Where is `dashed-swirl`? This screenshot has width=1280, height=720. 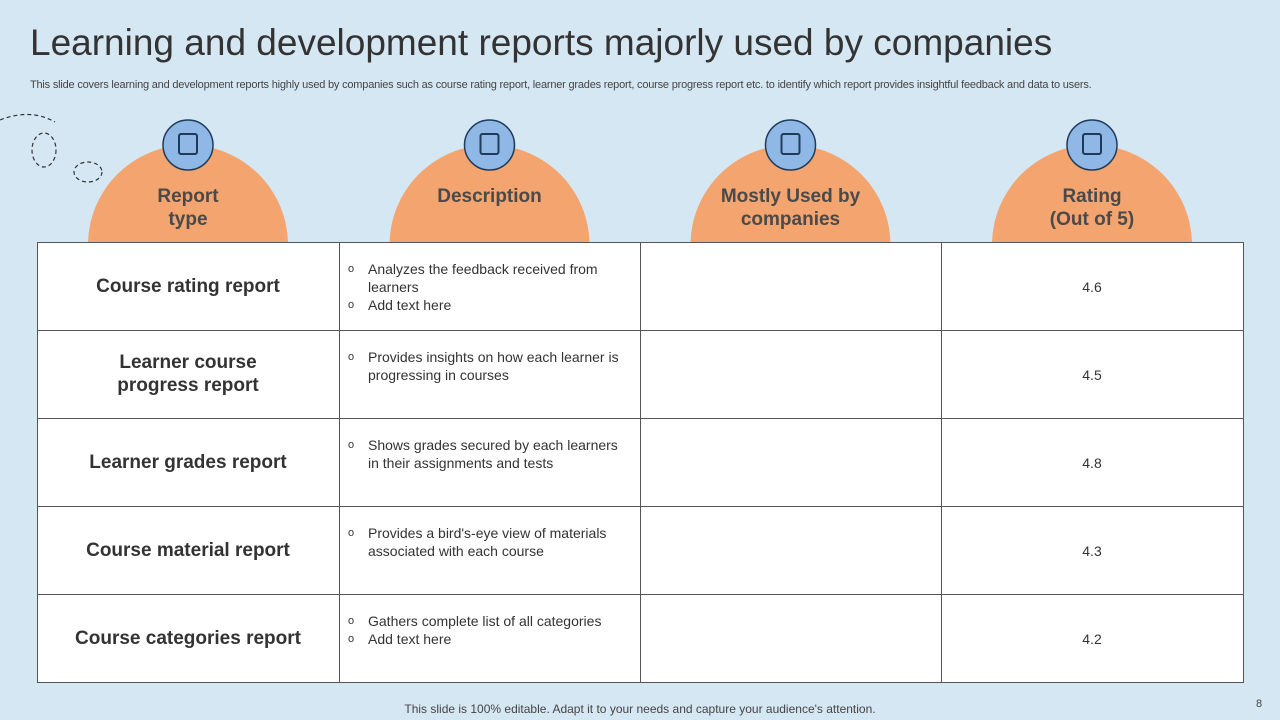
dashed-swirl is located at coordinates (51, 148).